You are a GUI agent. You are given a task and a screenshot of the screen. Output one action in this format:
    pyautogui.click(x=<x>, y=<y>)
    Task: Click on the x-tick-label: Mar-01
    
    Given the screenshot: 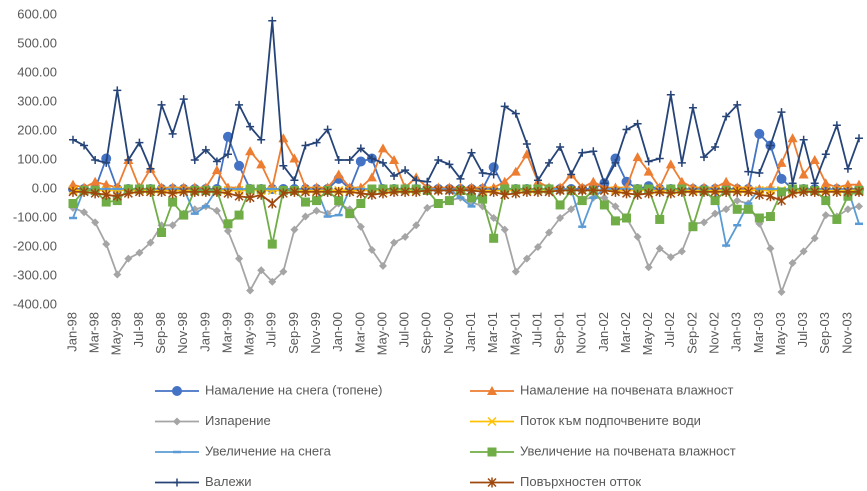 What is the action you would take?
    pyautogui.click(x=492, y=332)
    